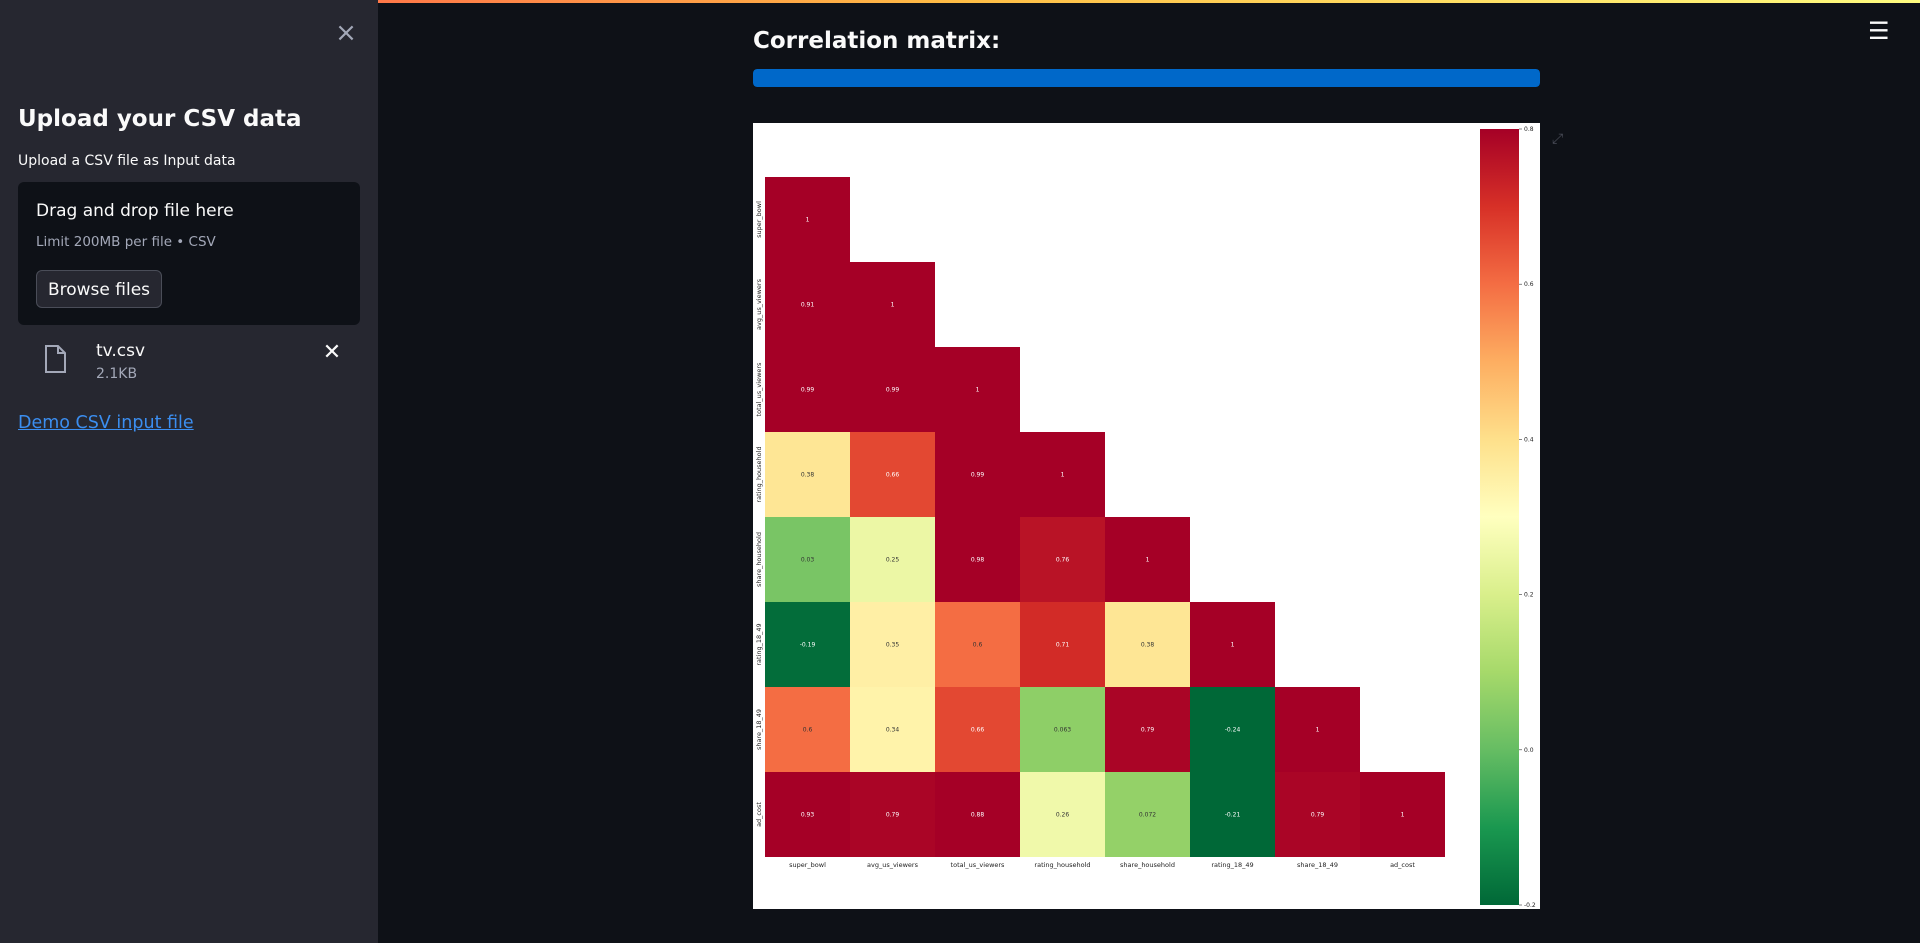 This screenshot has height=943, width=1920. Describe the element at coordinates (1062, 865) in the screenshot. I see `x-tick-label: rating_household` at that location.